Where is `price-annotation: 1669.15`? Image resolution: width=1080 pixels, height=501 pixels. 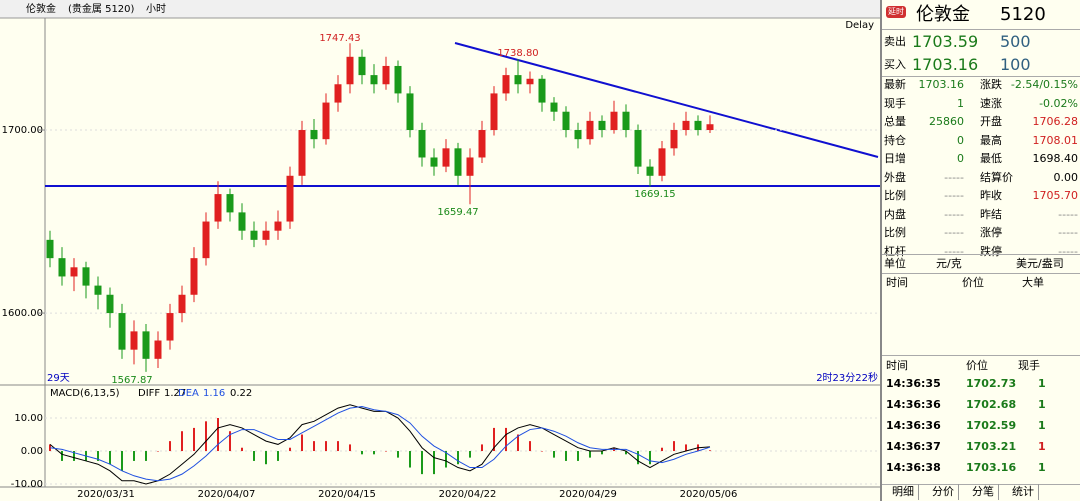 price-annotation: 1669.15 is located at coordinates (654, 194).